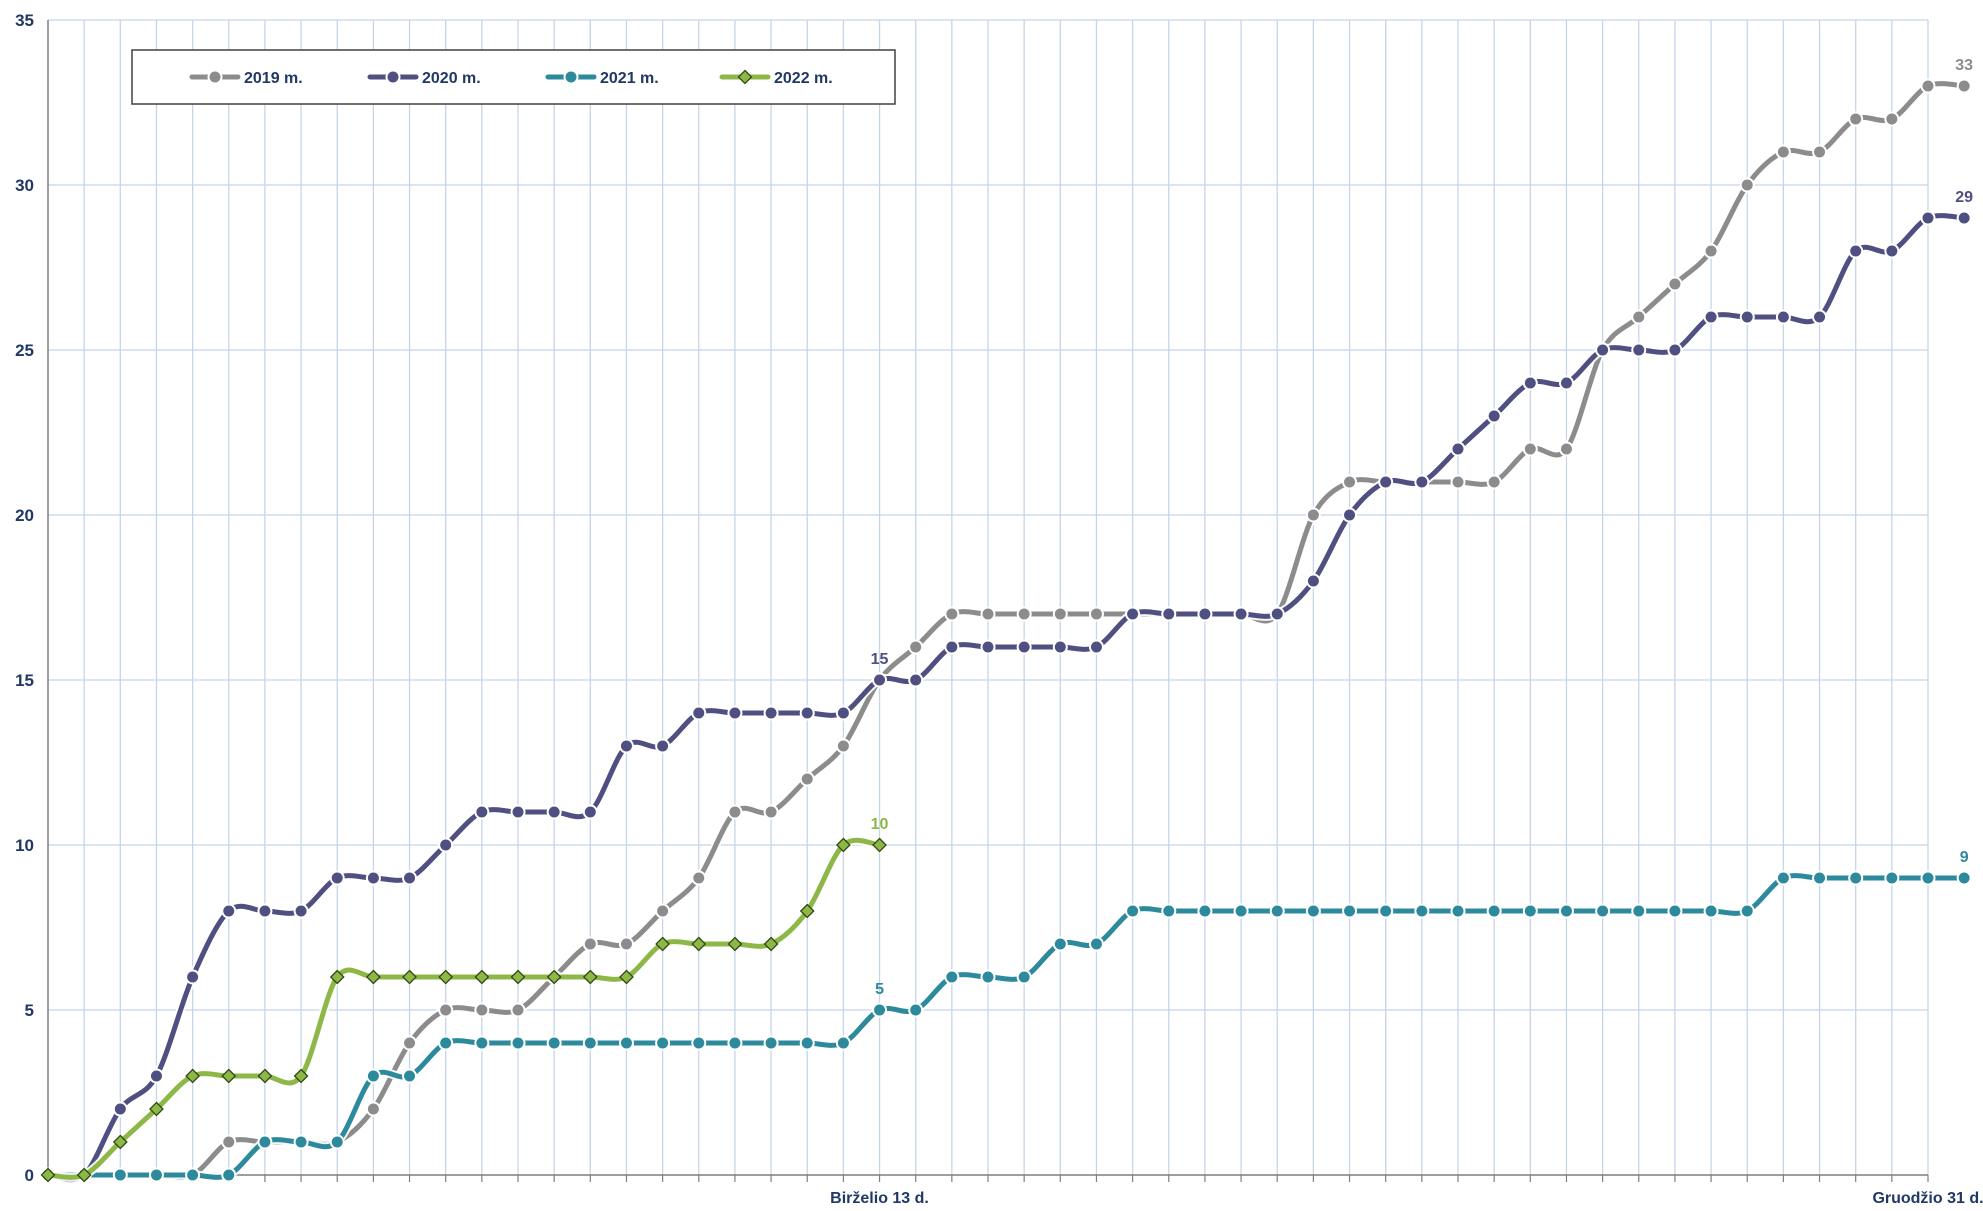 The image size is (1983, 1211). What do you see at coordinates (24, 845) in the screenshot?
I see `y-tick-label: 10` at bounding box center [24, 845].